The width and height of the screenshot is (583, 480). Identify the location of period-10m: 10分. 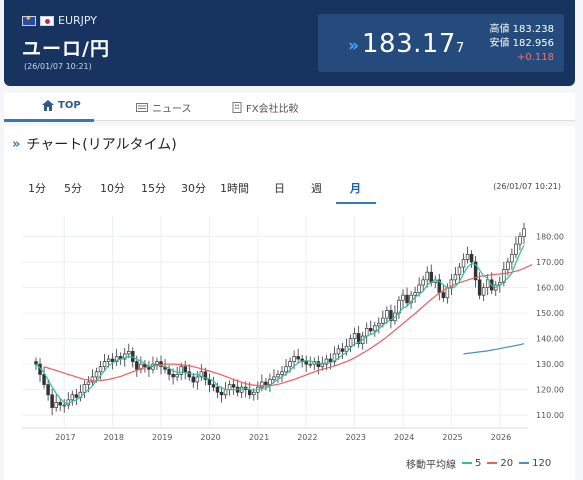
(112, 188).